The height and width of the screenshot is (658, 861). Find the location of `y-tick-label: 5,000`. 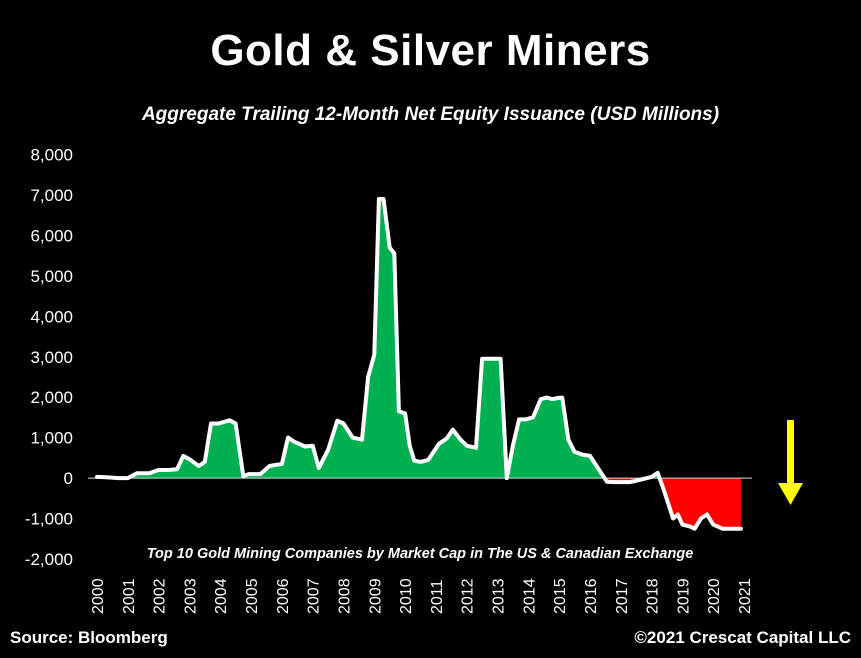

y-tick-label: 5,000 is located at coordinates (51, 276).